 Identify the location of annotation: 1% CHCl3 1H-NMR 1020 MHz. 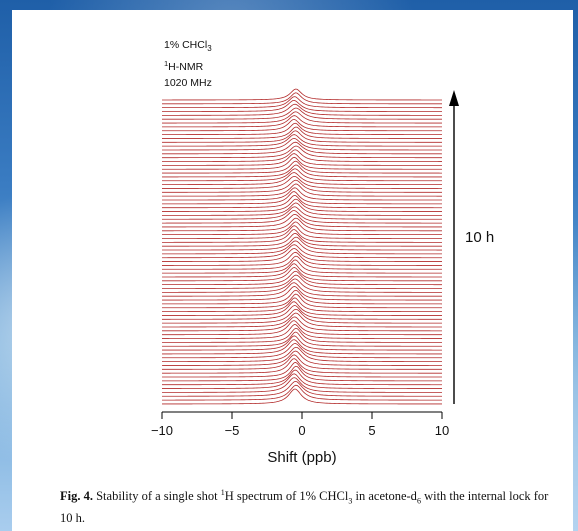
(188, 64).